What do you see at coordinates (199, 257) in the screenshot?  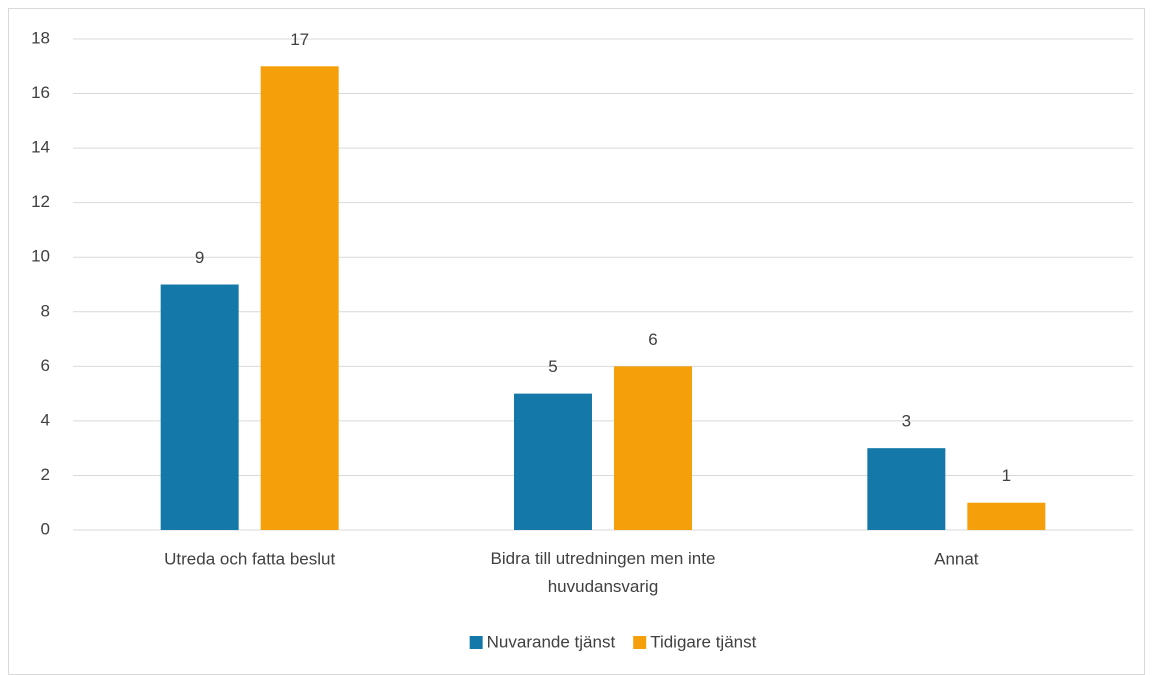 I see `data-label: 9` at bounding box center [199, 257].